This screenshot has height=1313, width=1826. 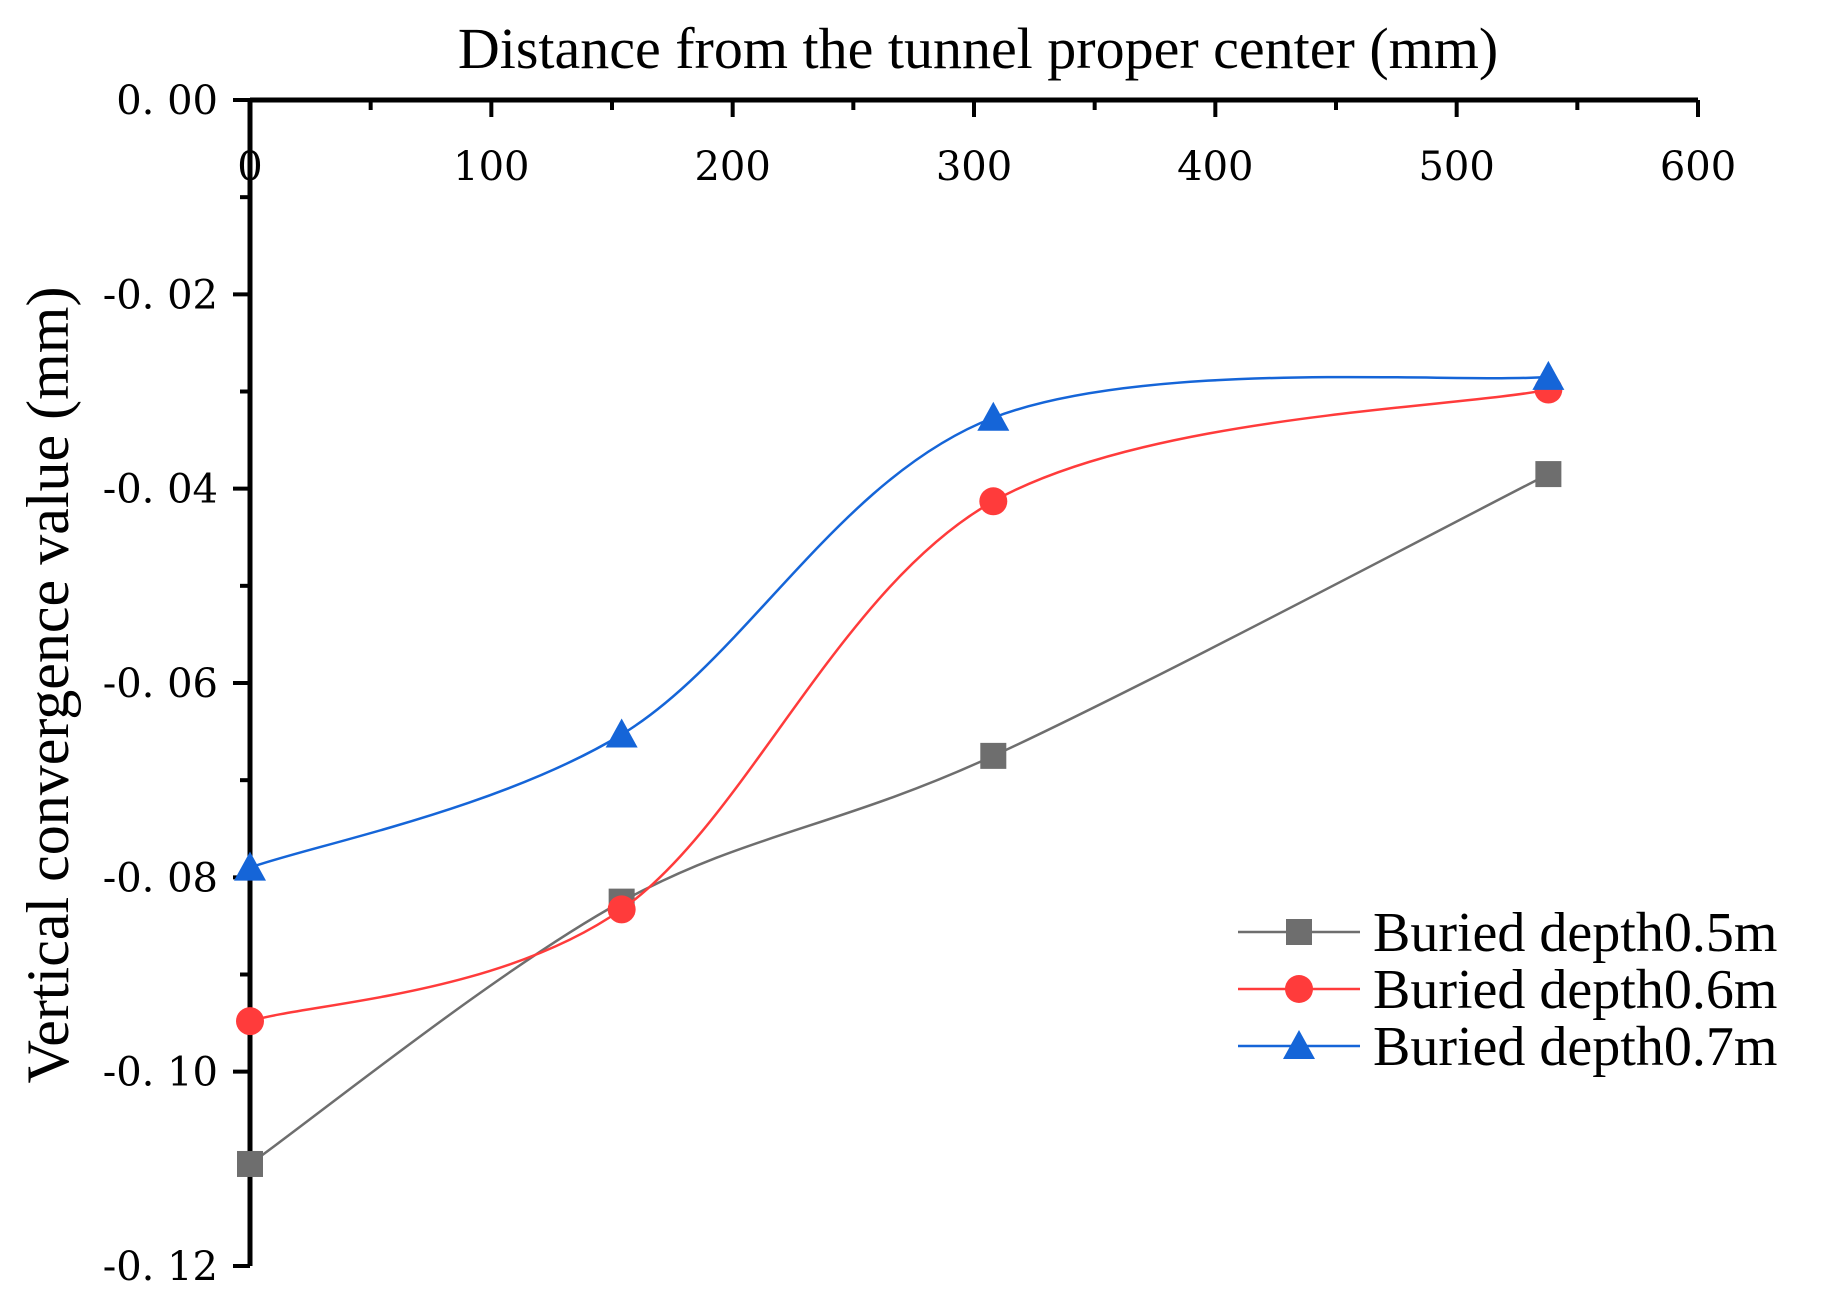 What do you see at coordinates (1698, 167) in the screenshot?
I see `x-tick-label: 600` at bounding box center [1698, 167].